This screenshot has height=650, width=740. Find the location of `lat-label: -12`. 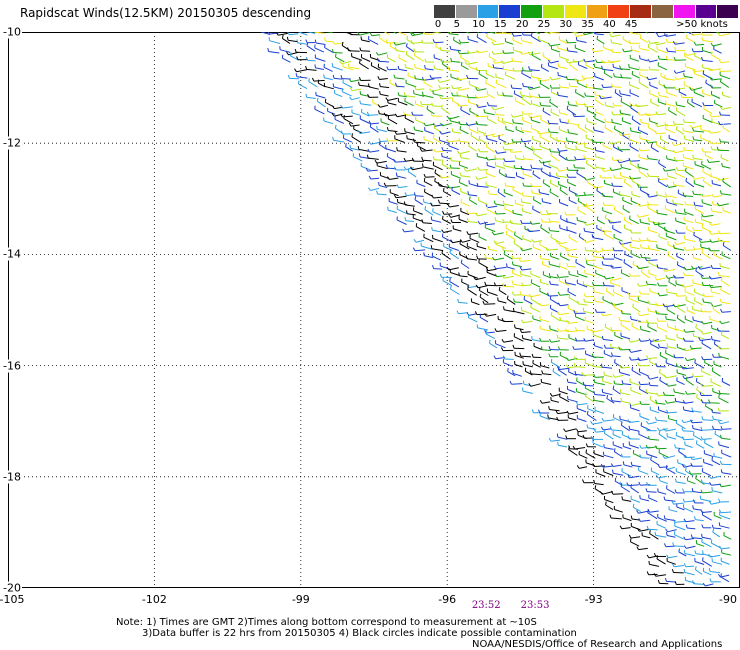

lat-label: -12 is located at coordinates (12, 143).